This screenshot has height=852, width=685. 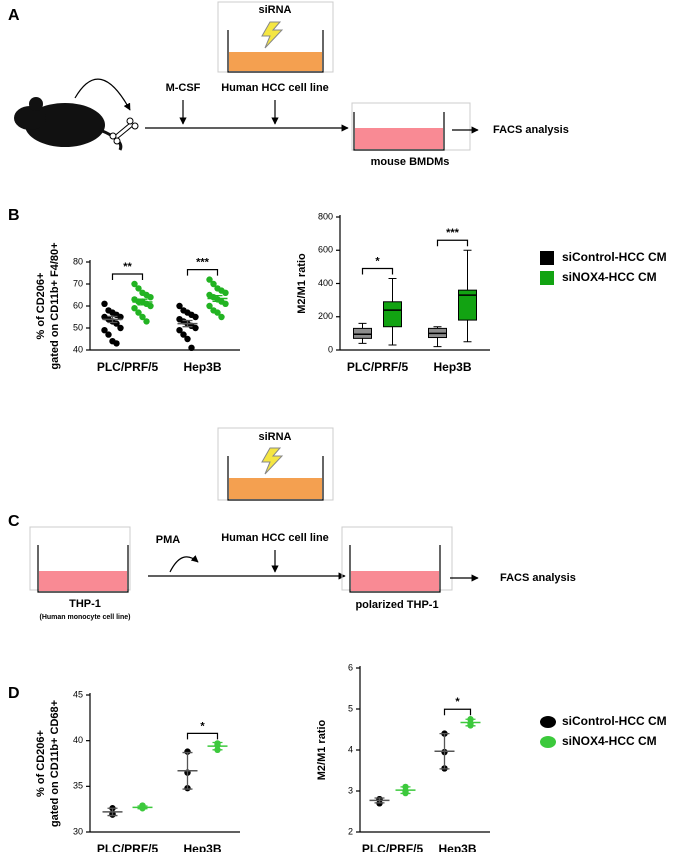 What do you see at coordinates (78, 327) in the screenshot?
I see `y-tick-label: 50` at bounding box center [78, 327].